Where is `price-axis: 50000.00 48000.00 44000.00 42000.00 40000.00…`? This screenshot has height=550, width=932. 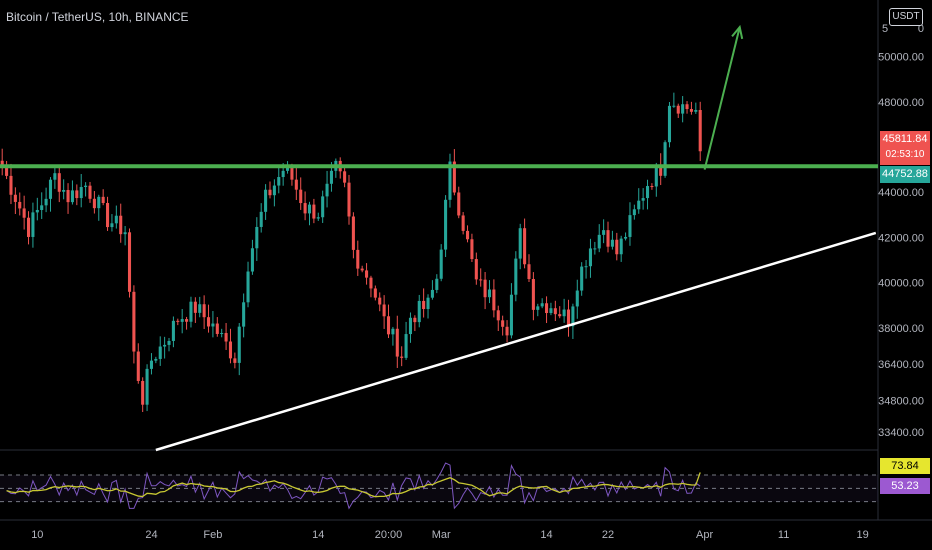 price-axis: 50000.00 48000.00 44000.00 42000.00 40000.00… is located at coordinates (901, 231).